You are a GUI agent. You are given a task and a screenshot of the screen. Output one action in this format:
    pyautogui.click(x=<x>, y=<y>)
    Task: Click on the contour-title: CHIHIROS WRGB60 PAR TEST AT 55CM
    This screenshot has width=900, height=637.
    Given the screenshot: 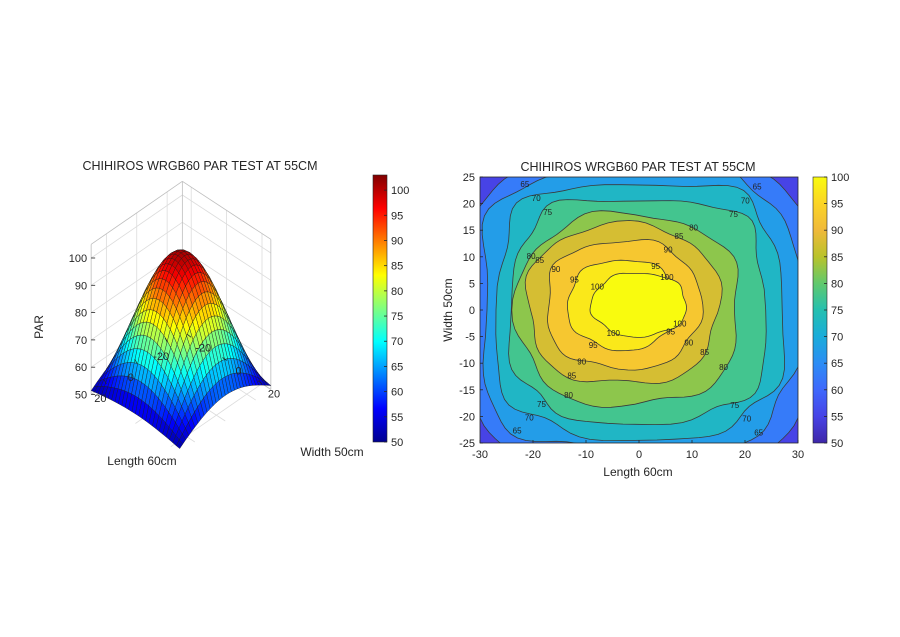 What is the action you would take?
    pyautogui.click(x=637, y=167)
    